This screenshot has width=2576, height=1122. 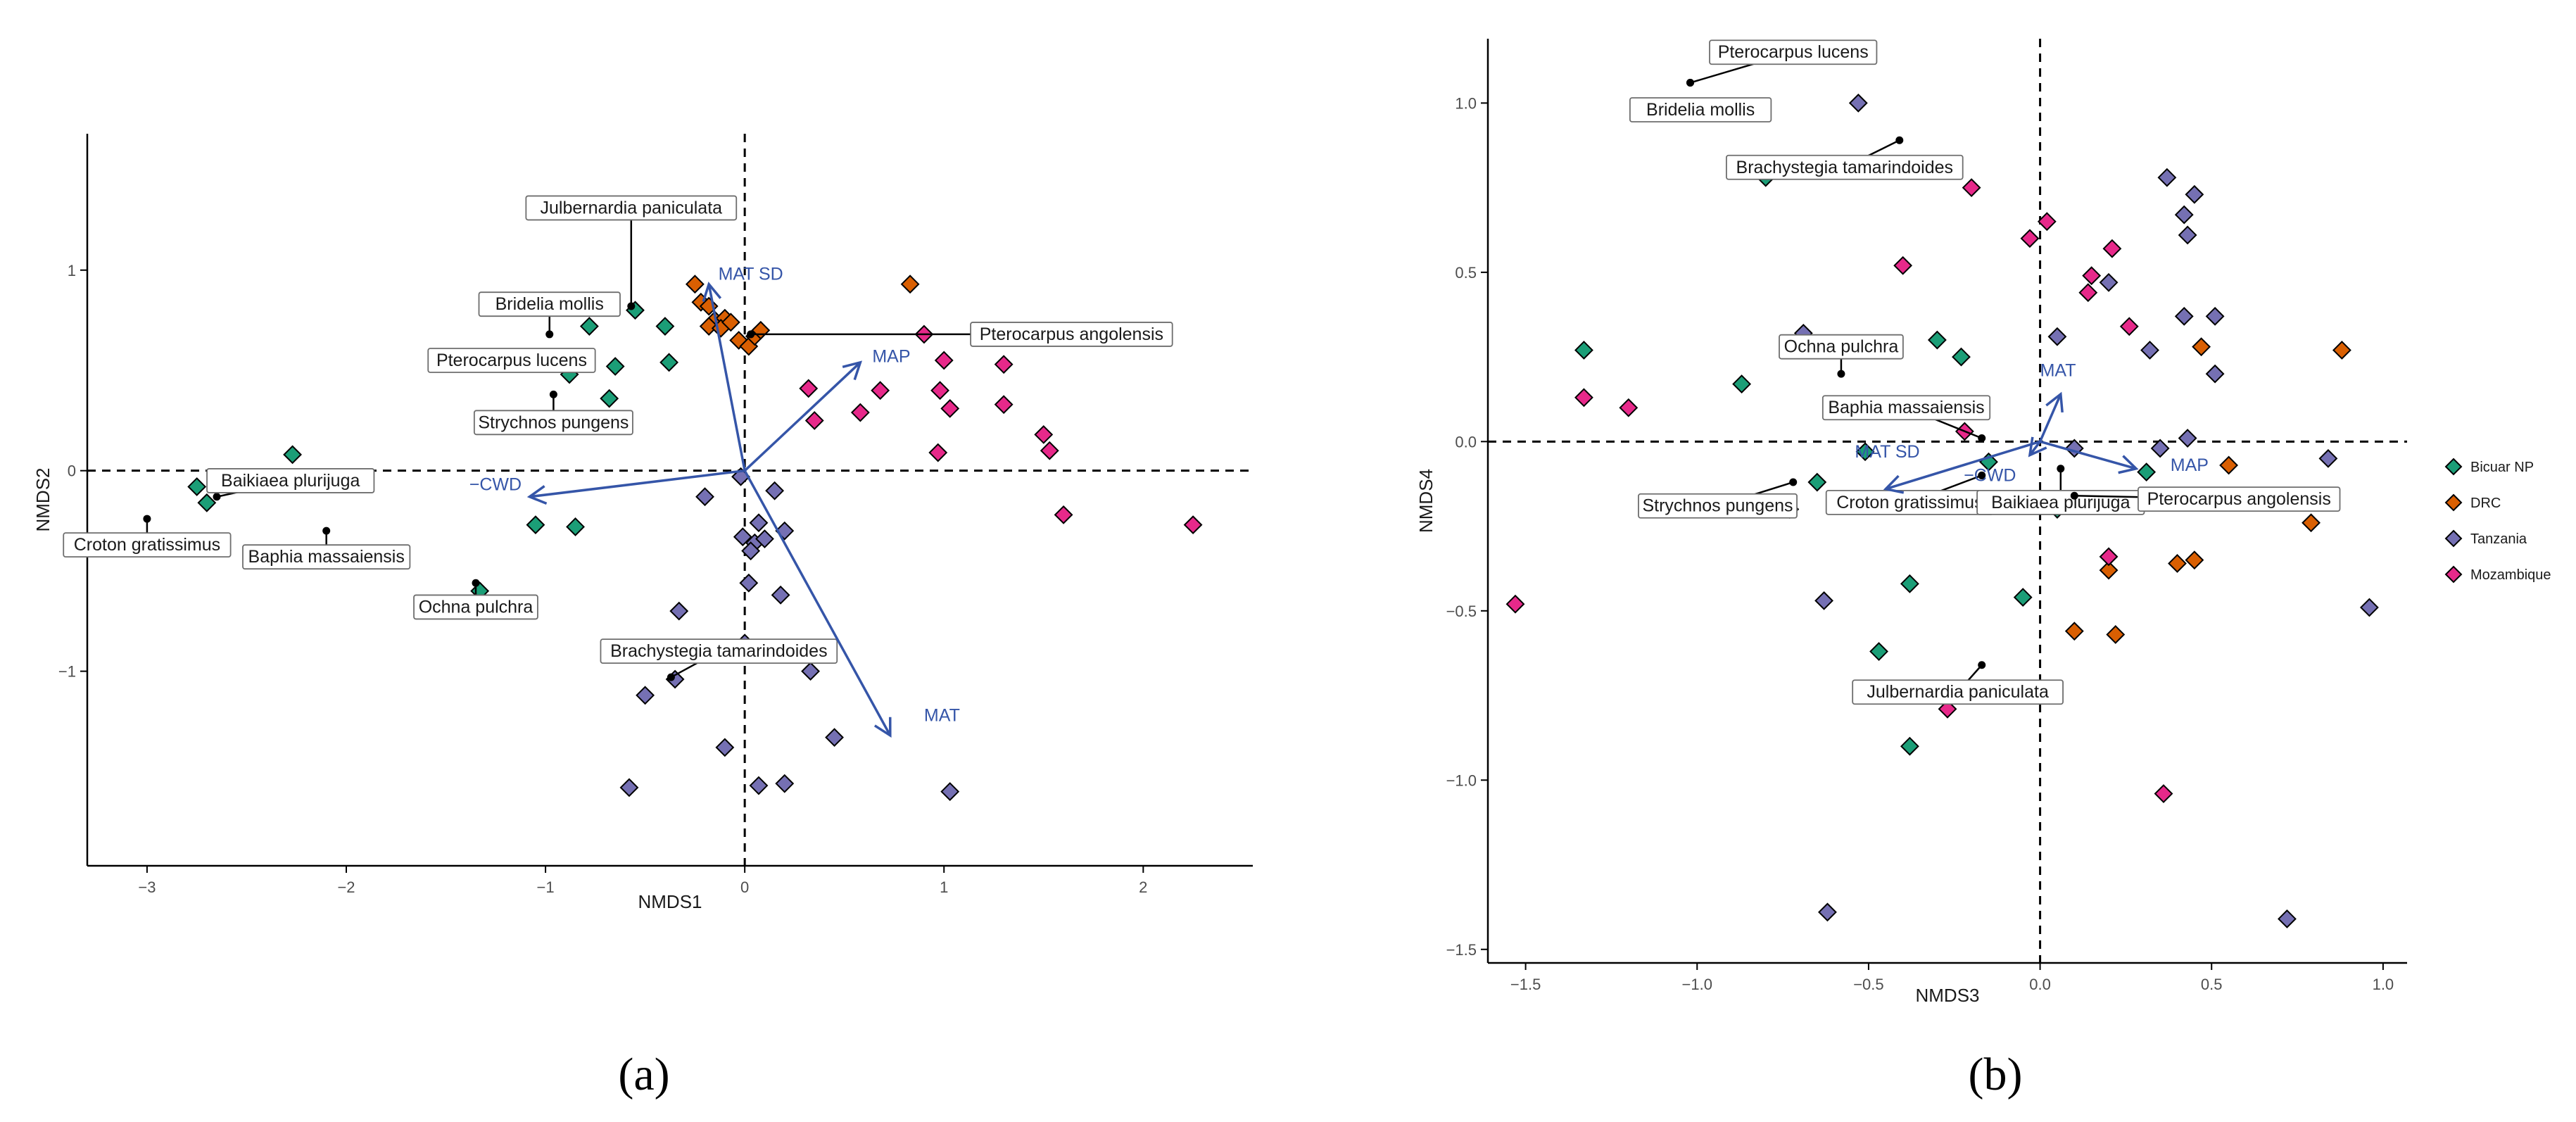 What do you see at coordinates (546, 887) in the screenshot?
I see `x-tick-label: −1` at bounding box center [546, 887].